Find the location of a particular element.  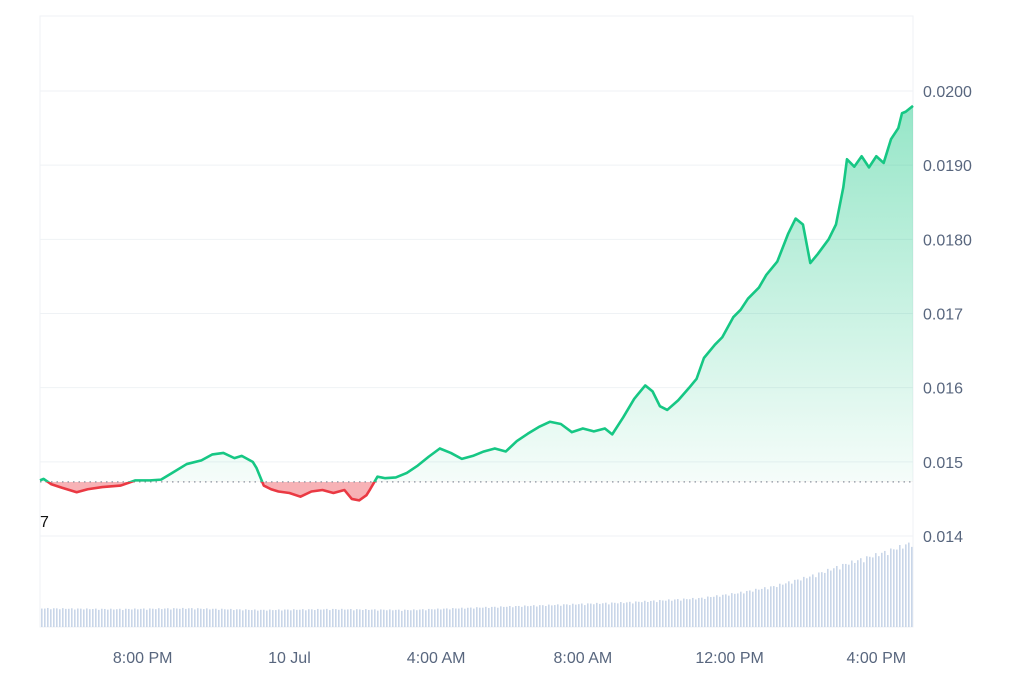

x-tick-label: 12:00 PM is located at coordinates (729, 658).